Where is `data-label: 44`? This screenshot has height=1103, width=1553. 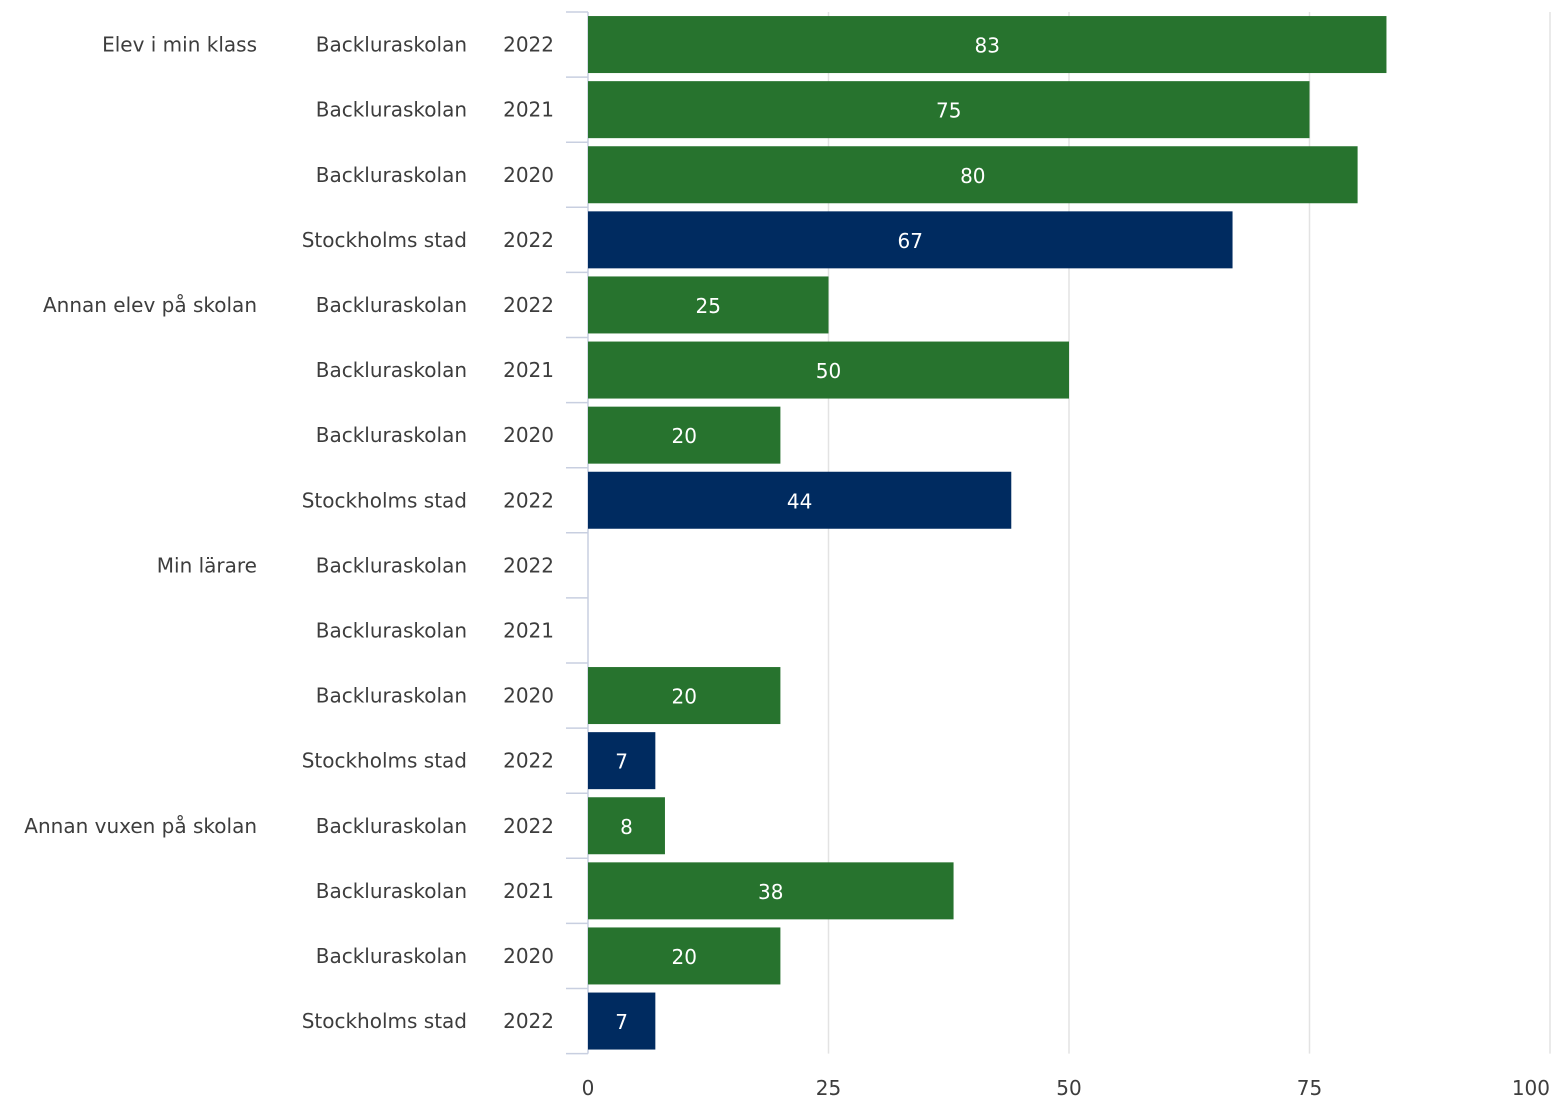 data-label: 44 is located at coordinates (799, 501).